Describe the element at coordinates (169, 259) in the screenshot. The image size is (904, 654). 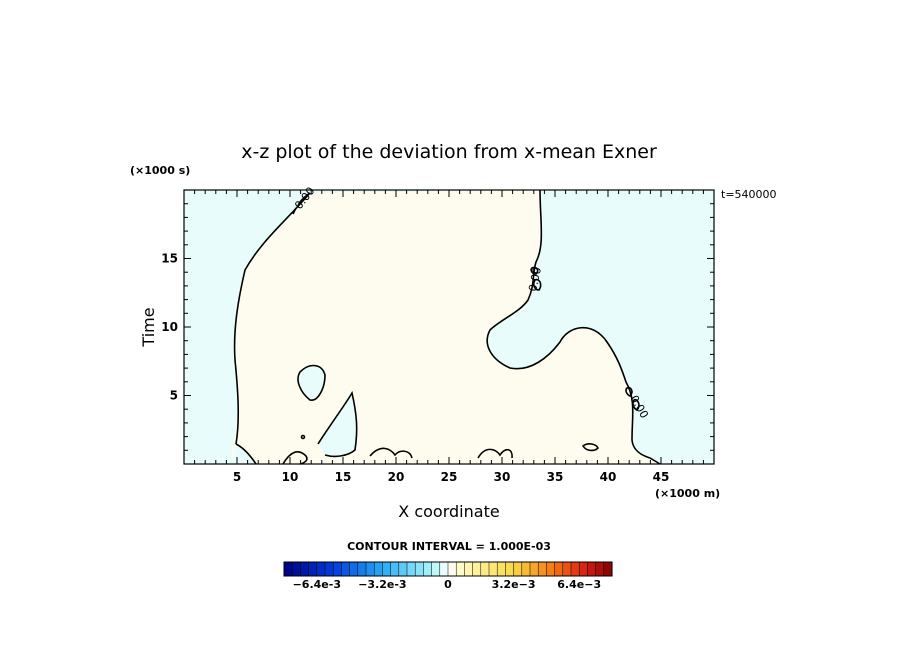
I see `y-tick-label: 15` at that location.